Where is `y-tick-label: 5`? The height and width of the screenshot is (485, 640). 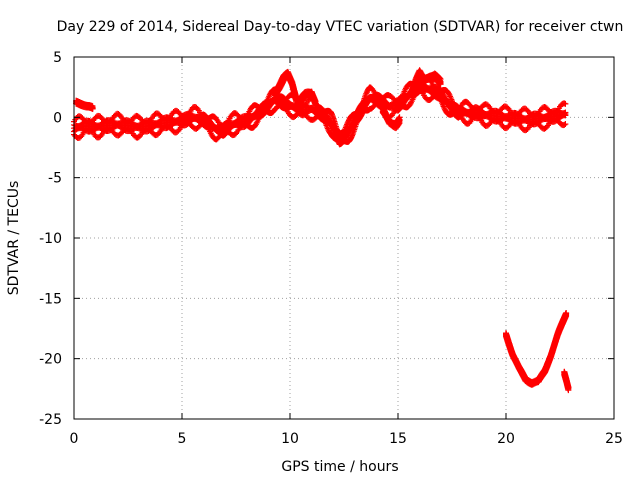
y-tick-label: 5 is located at coordinates (57, 58).